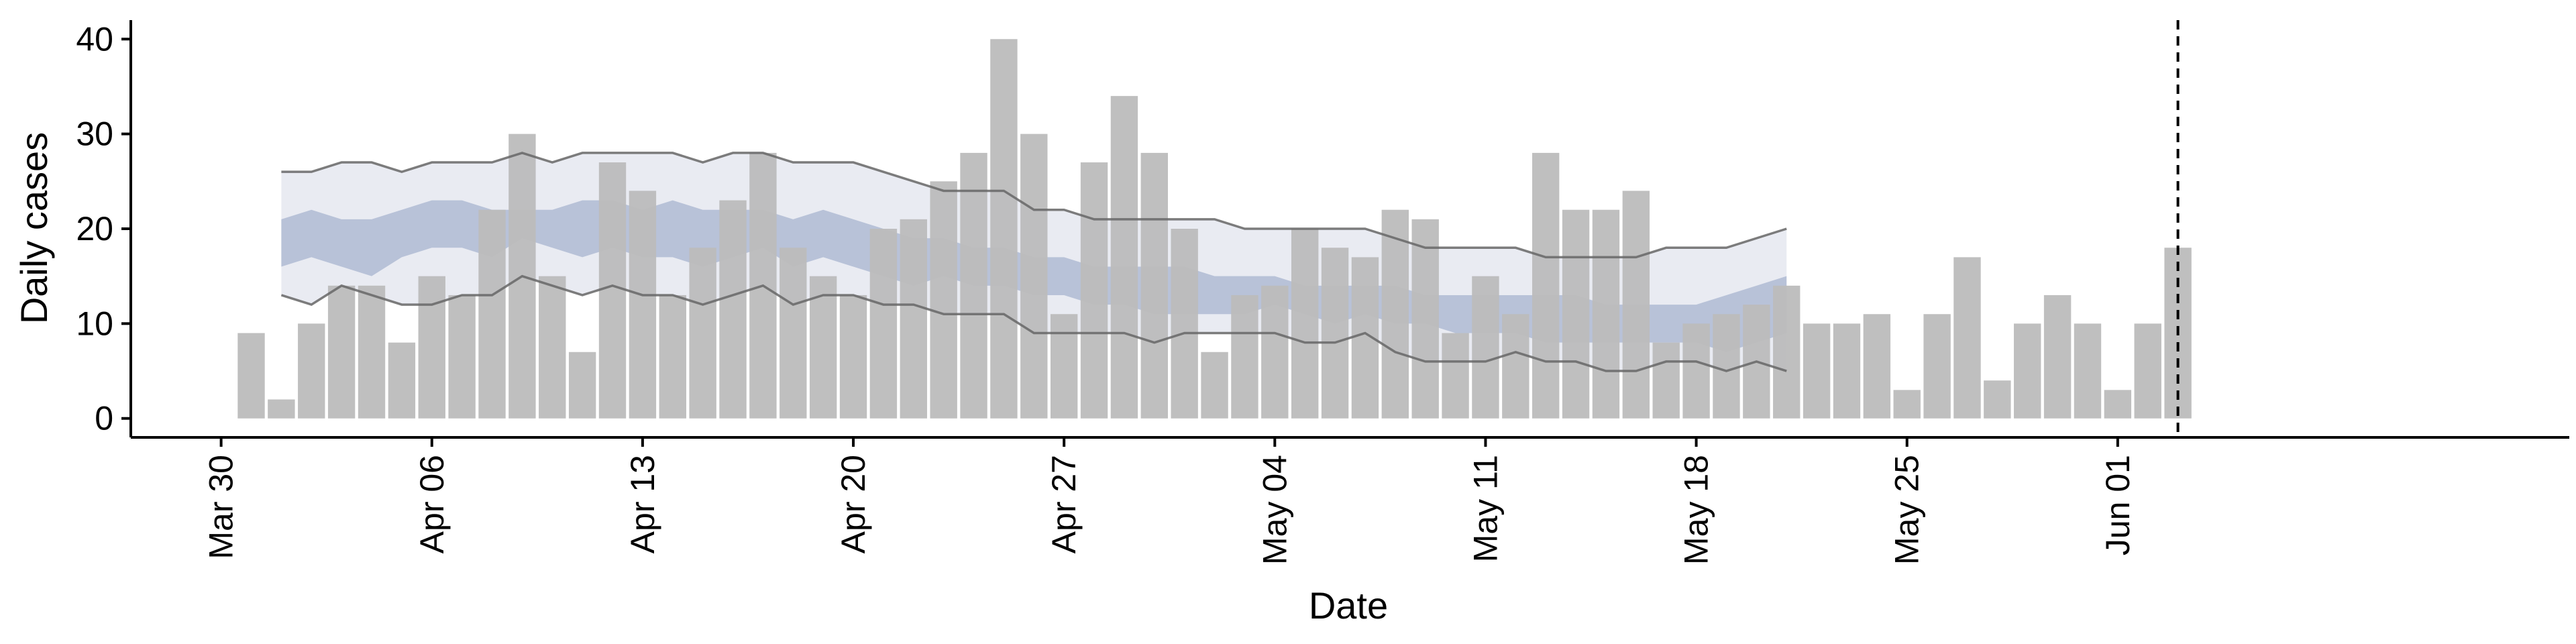 The width and height of the screenshot is (2576, 644). I want to click on y-tick-label: 10, so click(94, 323).